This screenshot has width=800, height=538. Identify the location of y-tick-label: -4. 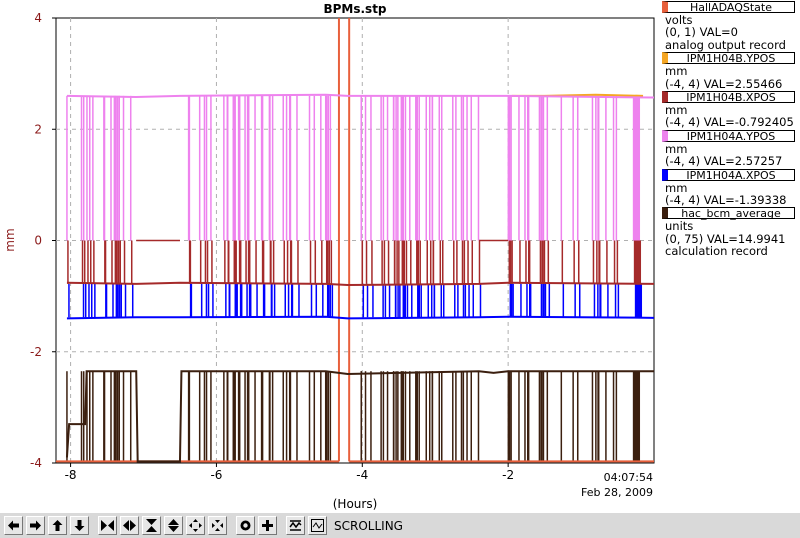
(36, 463).